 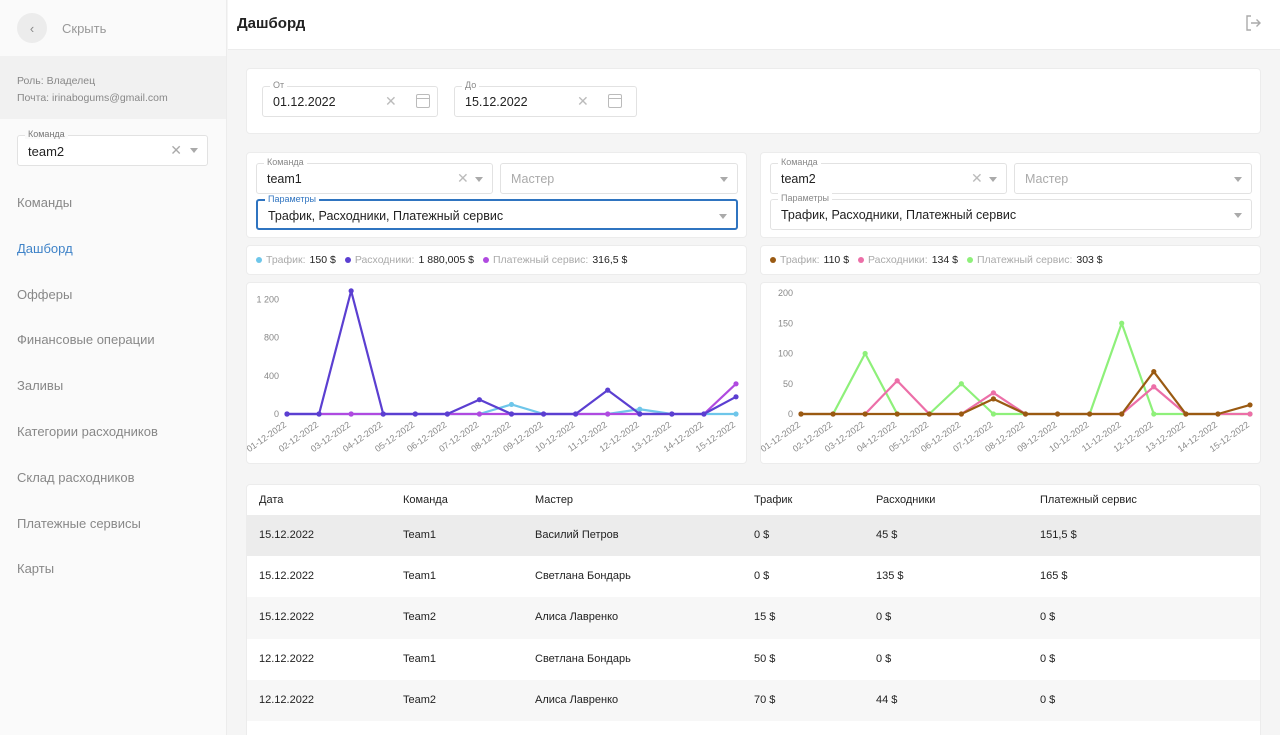 What do you see at coordinates (279, 85) in the screenshot?
I see `date-from-label: От` at bounding box center [279, 85].